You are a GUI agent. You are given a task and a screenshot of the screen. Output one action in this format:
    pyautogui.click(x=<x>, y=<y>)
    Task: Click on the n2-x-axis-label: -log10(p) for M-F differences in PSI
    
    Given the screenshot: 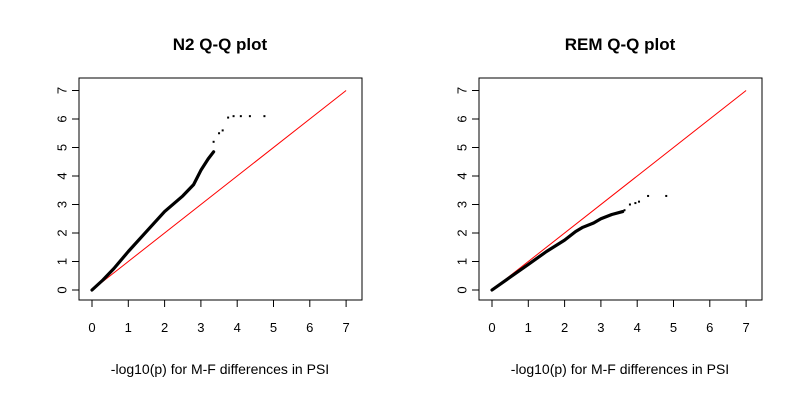 What is the action you would take?
    pyautogui.click(x=220, y=369)
    